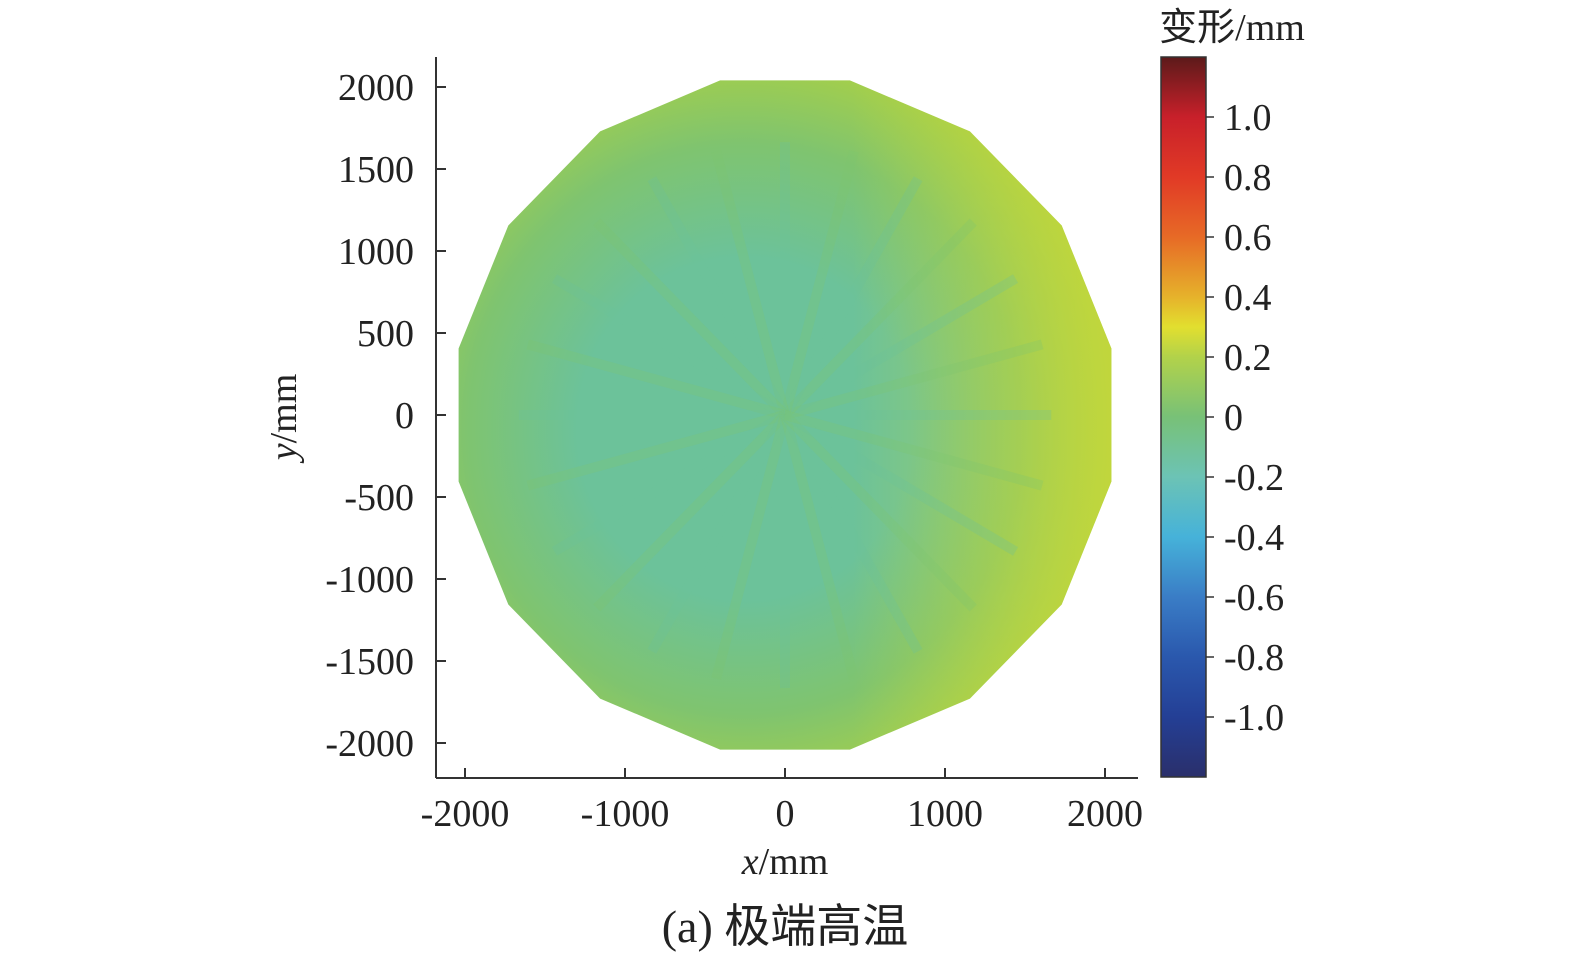 The image size is (1575, 968). Describe the element at coordinates (376, 88) in the screenshot. I see `y-tick-label: 2000` at that location.